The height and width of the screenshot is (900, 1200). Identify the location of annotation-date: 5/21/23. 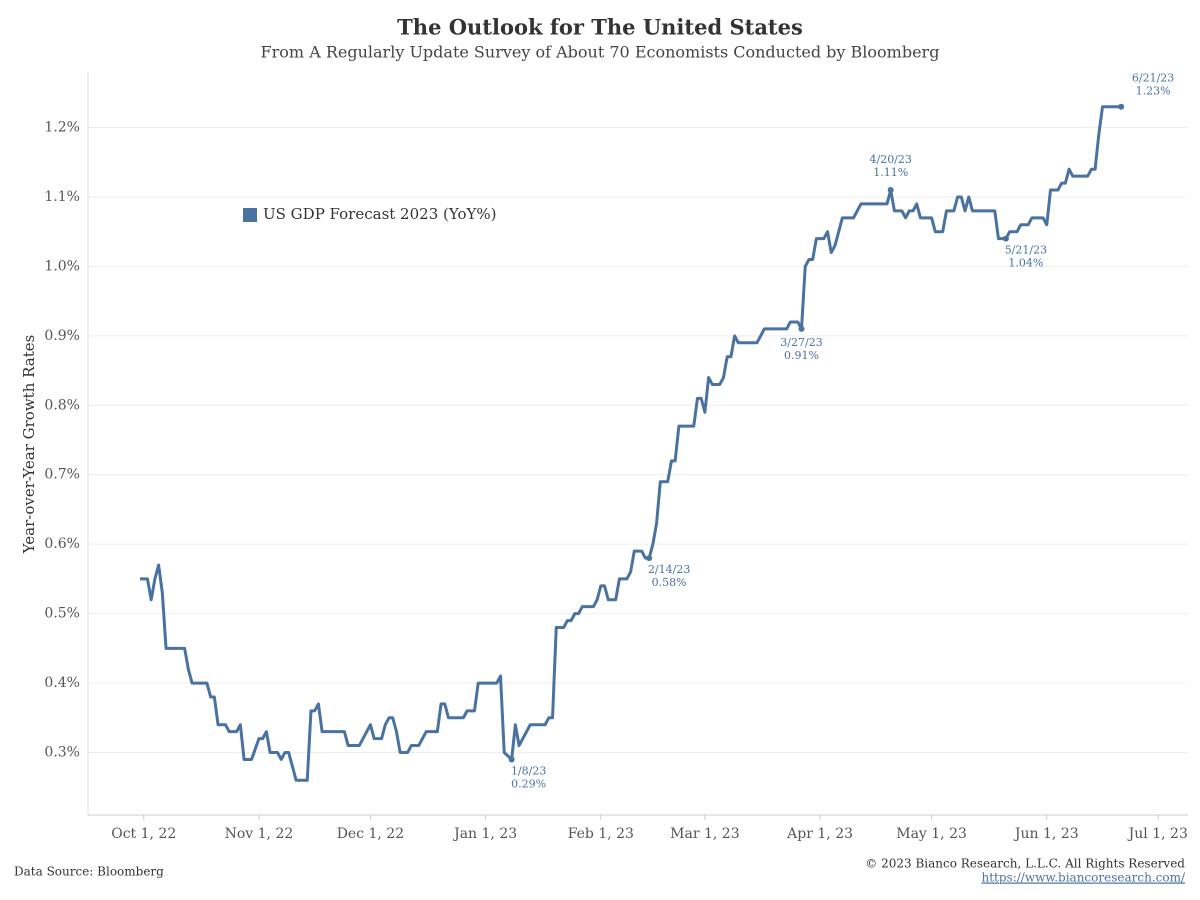
(1026, 250).